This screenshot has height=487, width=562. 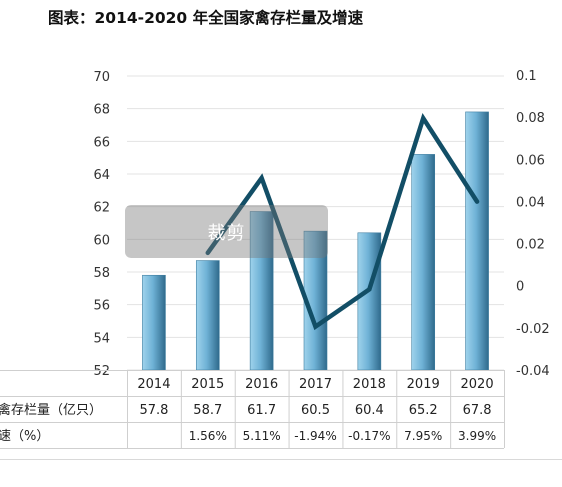 What do you see at coordinates (477, 384) in the screenshot?
I see `x-tick-label: 2020` at bounding box center [477, 384].